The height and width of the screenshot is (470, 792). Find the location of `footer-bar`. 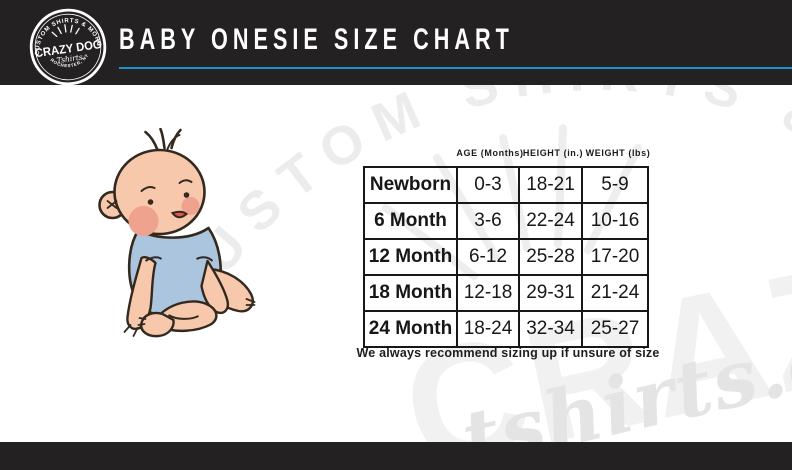

footer-bar is located at coordinates (396, 456).